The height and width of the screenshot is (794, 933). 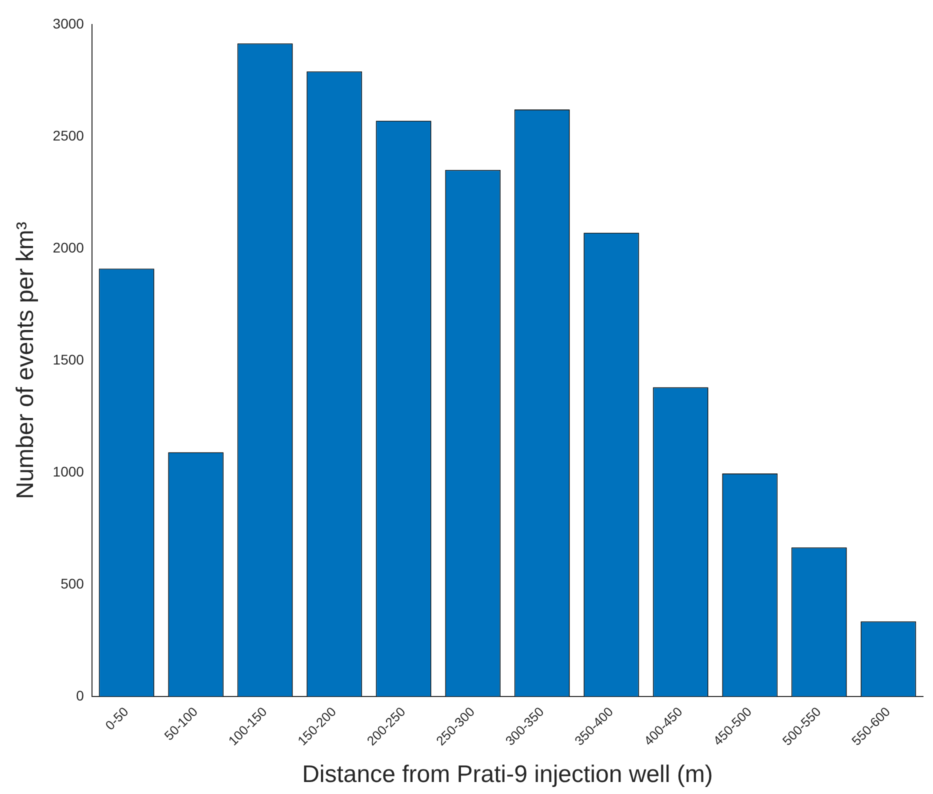 What do you see at coordinates (68, 247) in the screenshot?
I see `y-tick-label: 2000` at bounding box center [68, 247].